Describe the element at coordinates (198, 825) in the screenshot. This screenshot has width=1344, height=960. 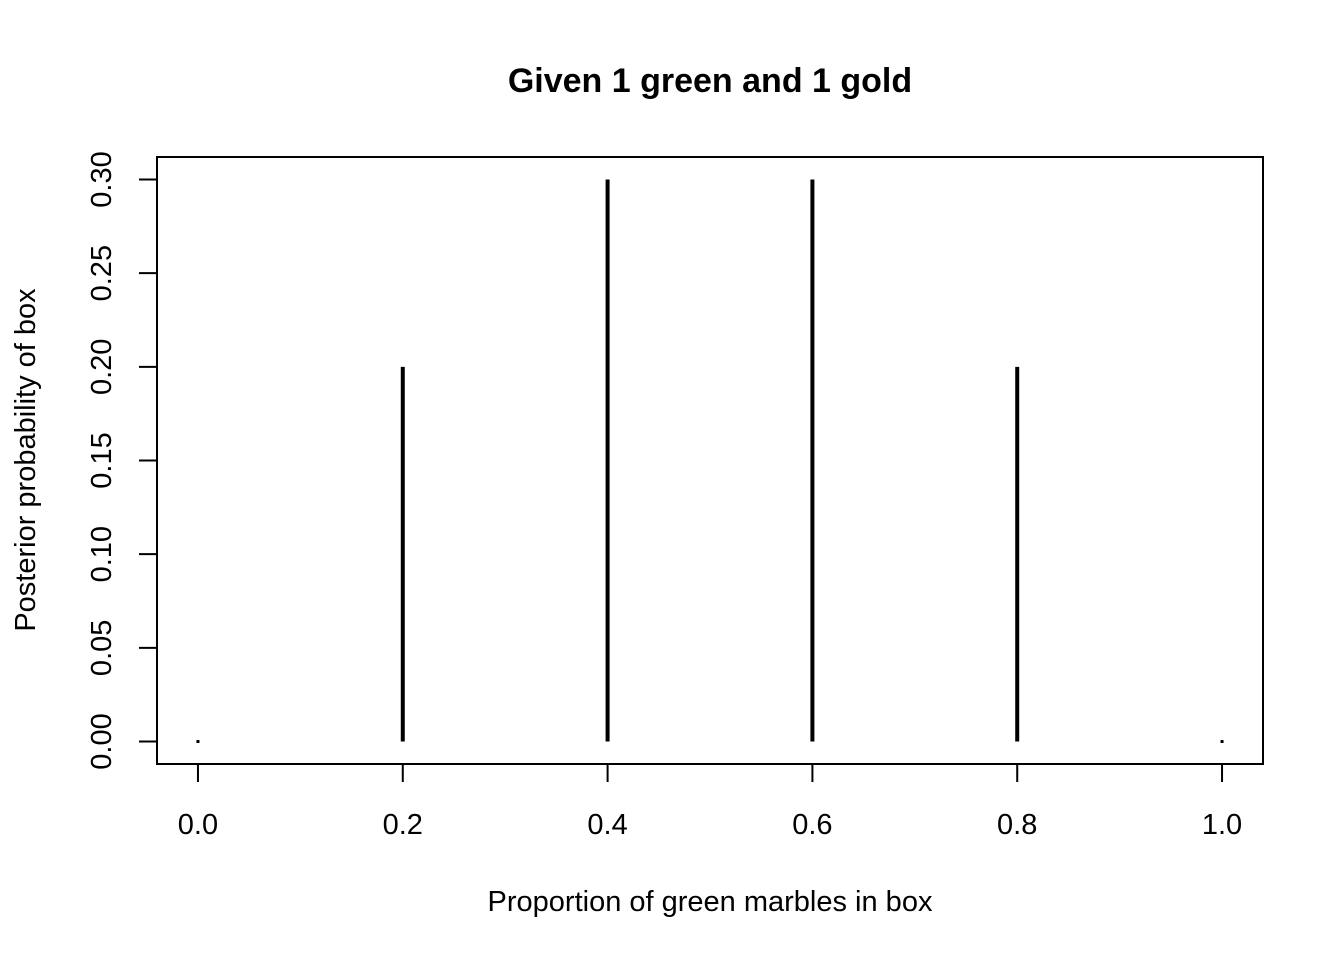
I see `x-tick-label: 0.0` at that location.